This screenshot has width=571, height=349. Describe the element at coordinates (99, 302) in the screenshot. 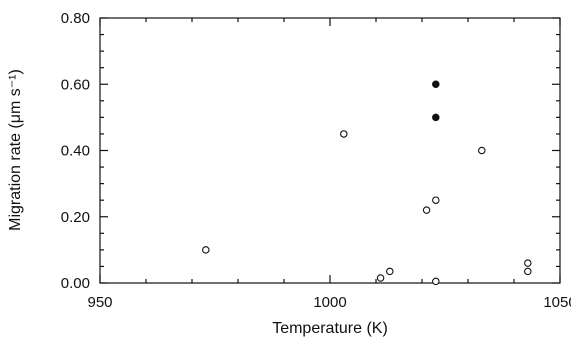

I see `x-tick-label: 950` at that location.